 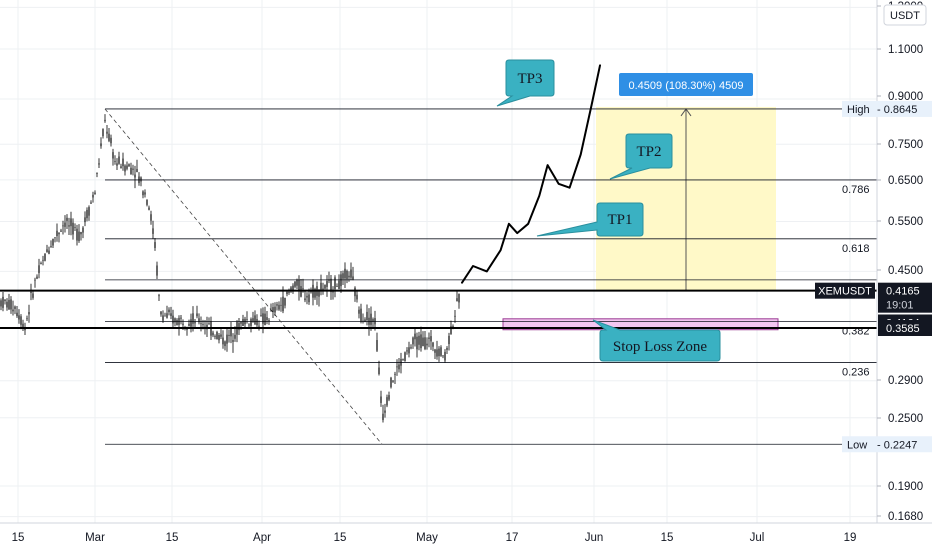 What do you see at coordinates (757, 538) in the screenshot?
I see `time-axis-label: Jul` at bounding box center [757, 538].